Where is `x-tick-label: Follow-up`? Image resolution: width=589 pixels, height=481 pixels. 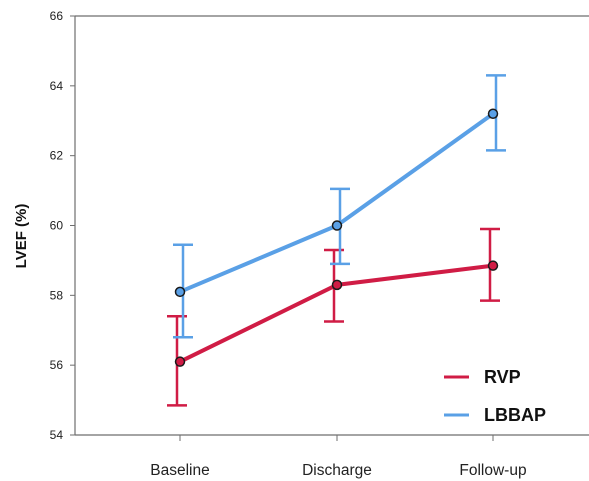
x-tick-label: Follow-up is located at coordinates (492, 470).